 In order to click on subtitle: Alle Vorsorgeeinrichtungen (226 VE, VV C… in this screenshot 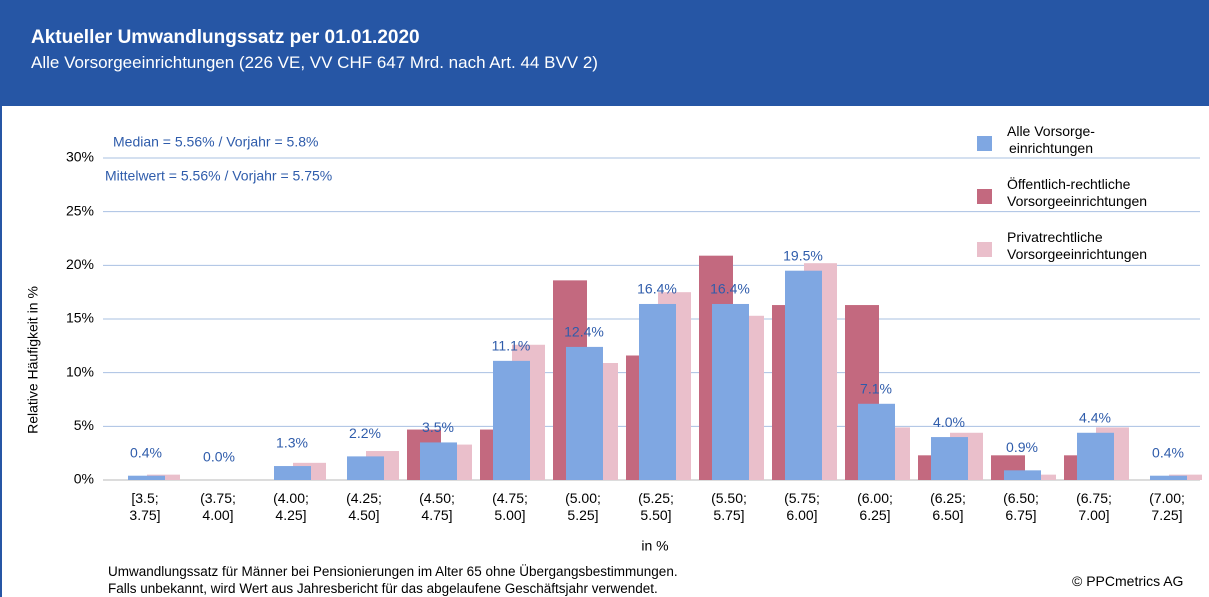, I will do `click(314, 62)`.